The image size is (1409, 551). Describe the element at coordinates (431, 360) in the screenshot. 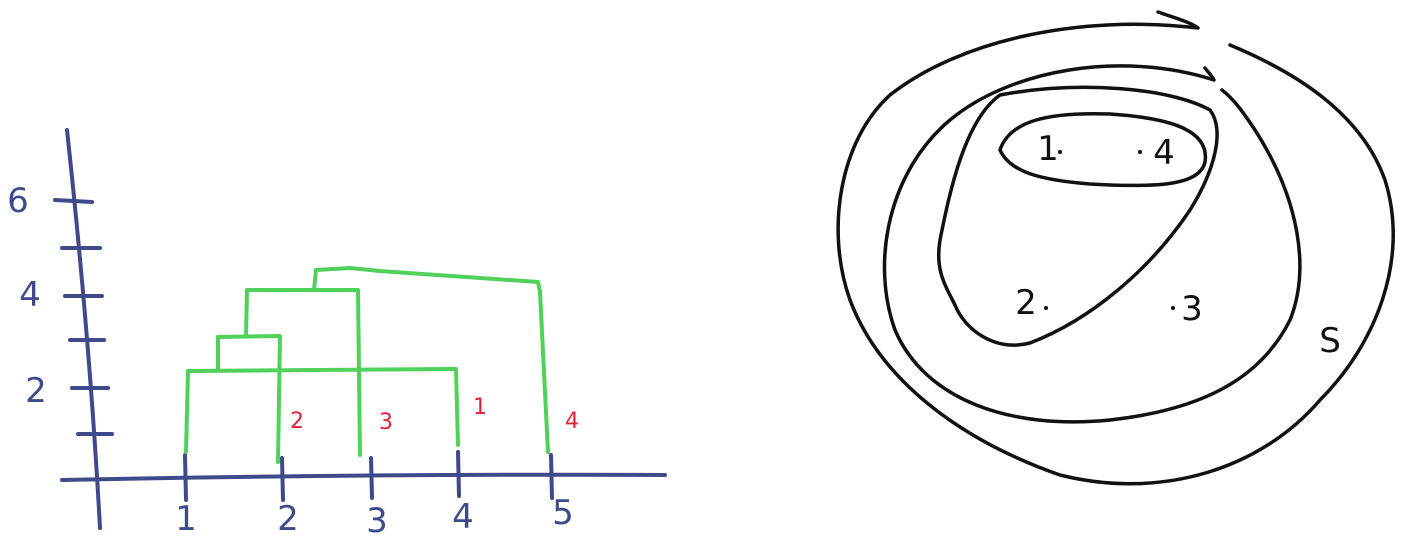

I see `branch-level-top` at that location.